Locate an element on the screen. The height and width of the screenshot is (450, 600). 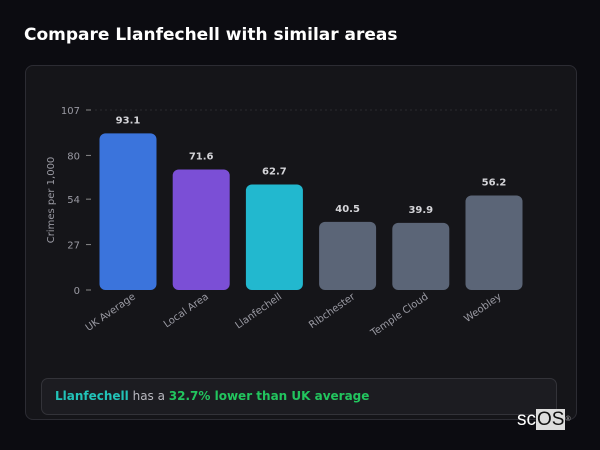
callout-text: has a is located at coordinates (148, 396).